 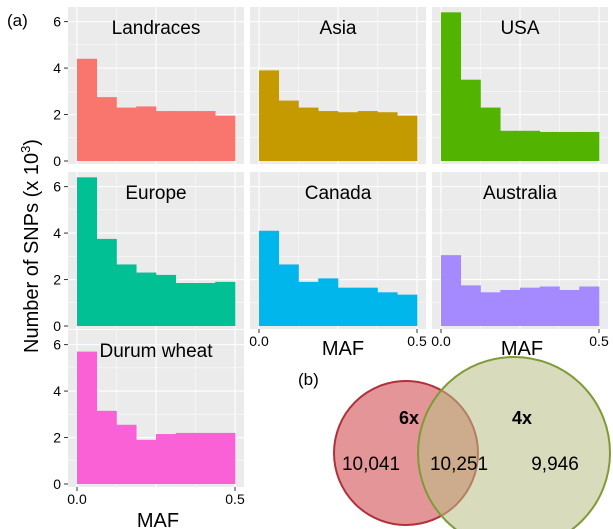 I want to click on venn-diagram: 6x 4x 10,041 10,251 9,946, so click(x=472, y=442).